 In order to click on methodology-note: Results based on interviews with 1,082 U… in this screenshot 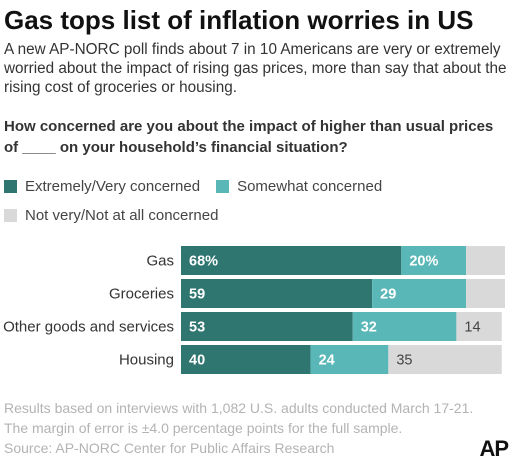, I will do `click(239, 418)`.